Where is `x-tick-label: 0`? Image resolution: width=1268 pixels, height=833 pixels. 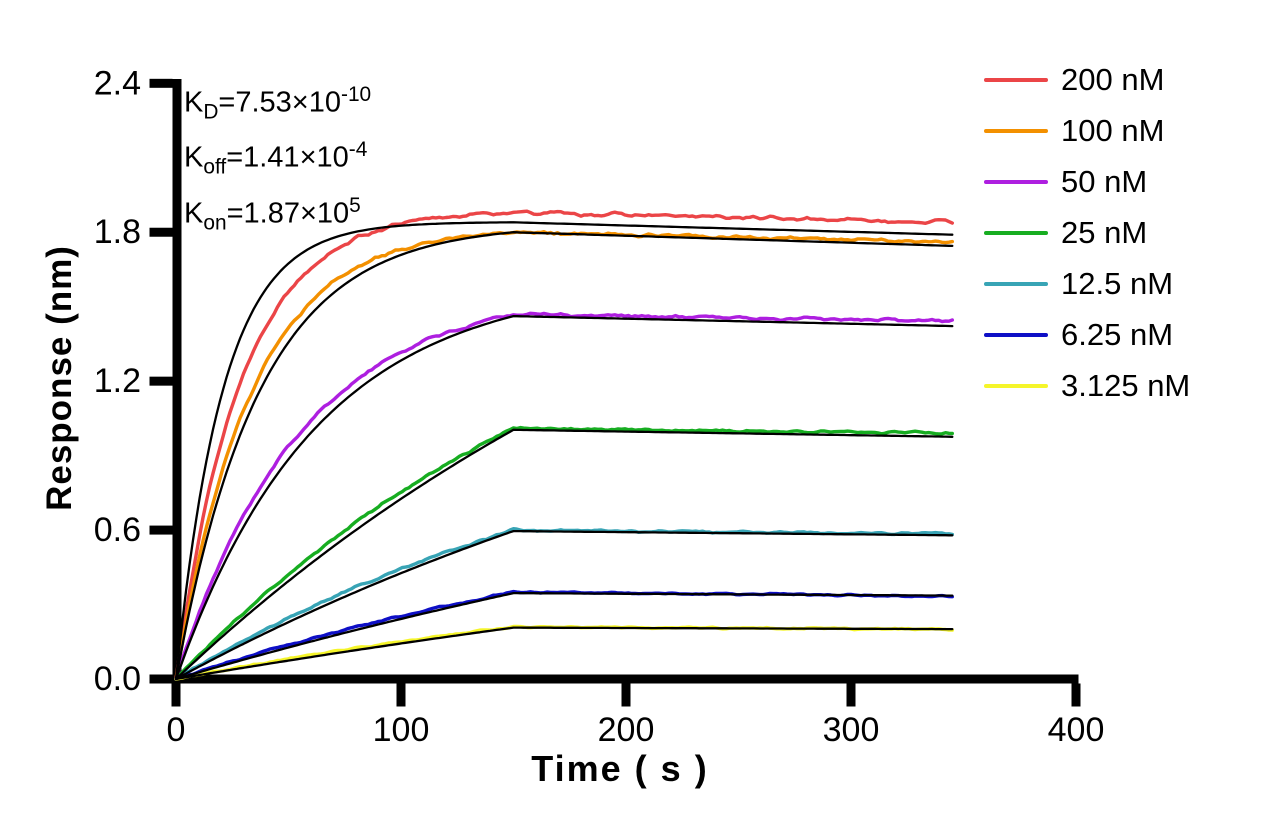
x-tick-label: 0 is located at coordinates (176, 730).